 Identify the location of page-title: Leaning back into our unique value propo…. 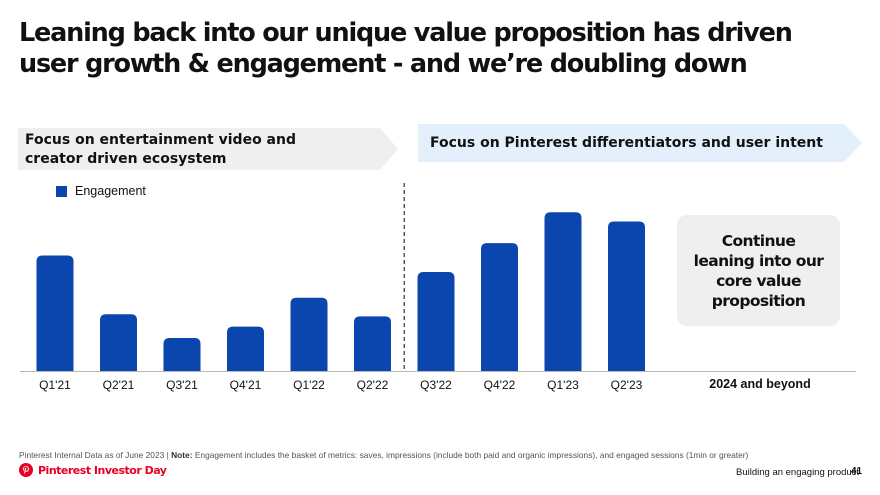
(406, 48).